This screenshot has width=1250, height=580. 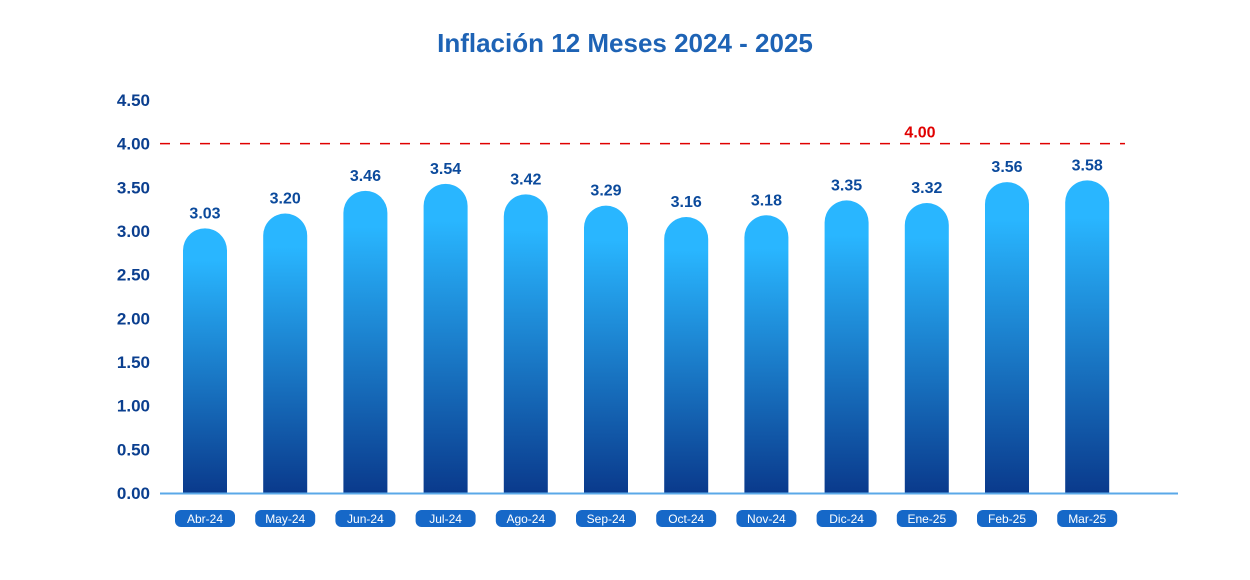 What do you see at coordinates (1006, 167) in the screenshot?
I see `data-label: 3.56` at bounding box center [1006, 167].